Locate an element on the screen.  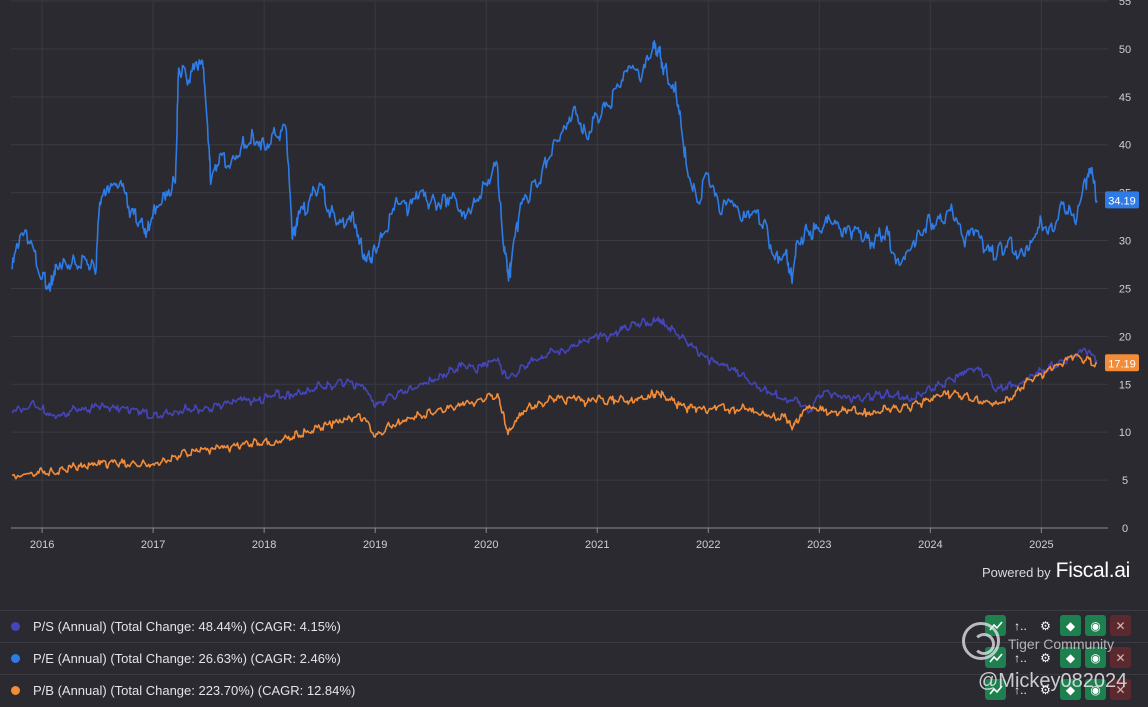
end-label-text: 34.19 is located at coordinates (1122, 201).